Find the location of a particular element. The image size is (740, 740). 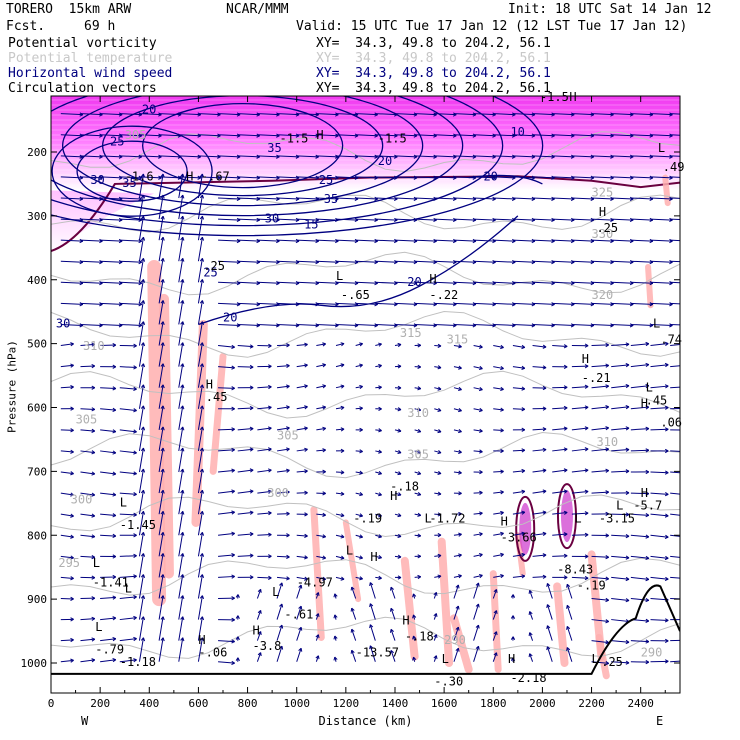

pv-cell-outline is located at coordinates (525, 528).